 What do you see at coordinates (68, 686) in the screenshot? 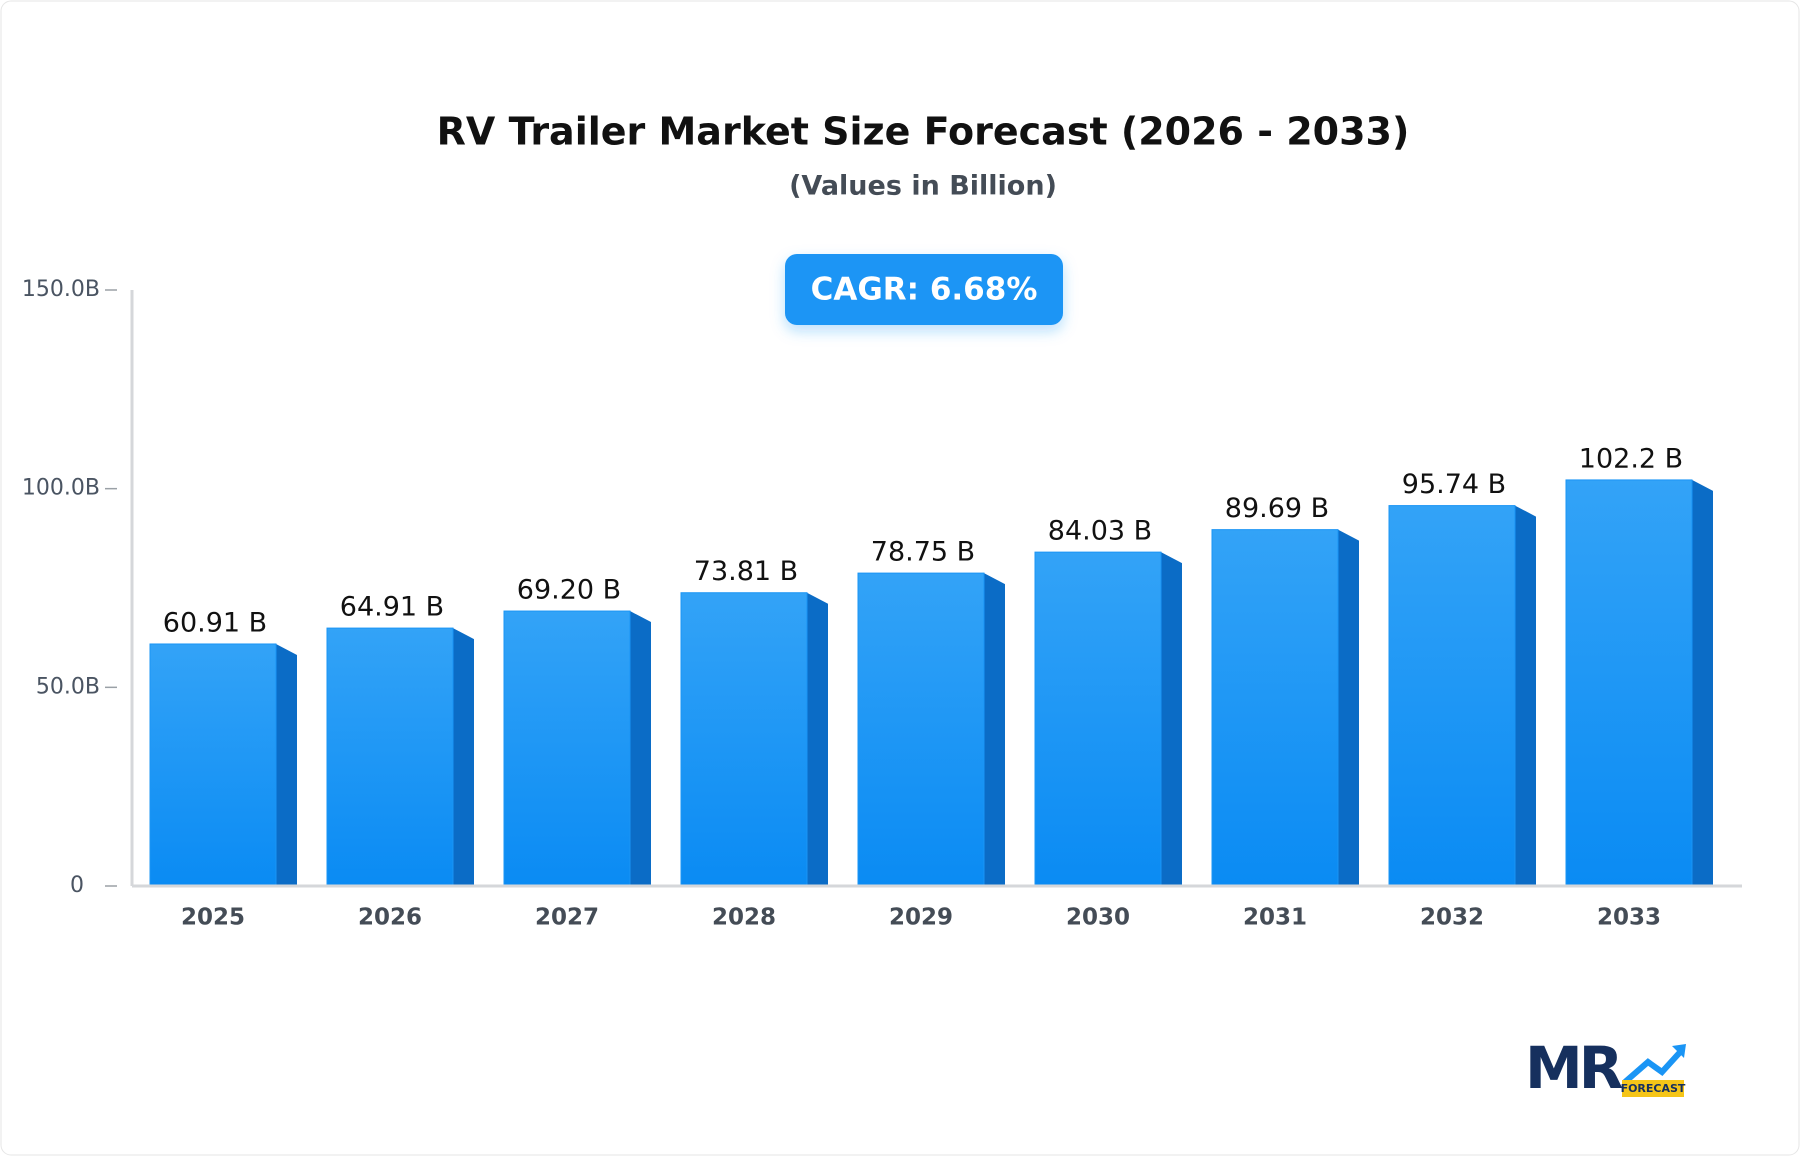
I see `y-tick-label: 50.0B` at bounding box center [68, 686].